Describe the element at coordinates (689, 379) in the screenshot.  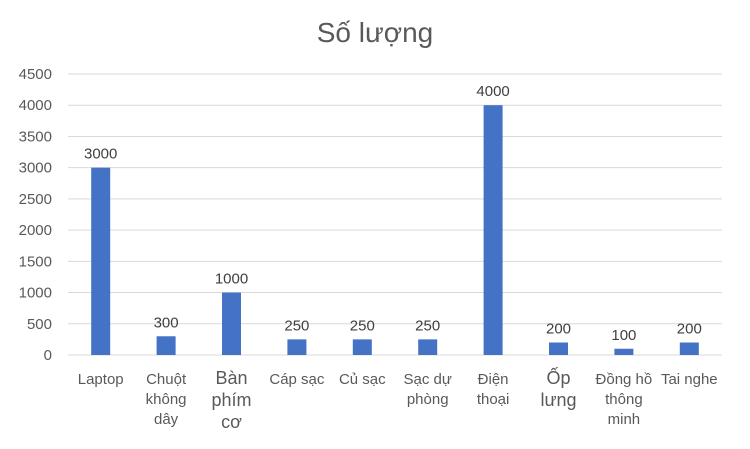
I see `x-tick-label: Tai nghe` at that location.